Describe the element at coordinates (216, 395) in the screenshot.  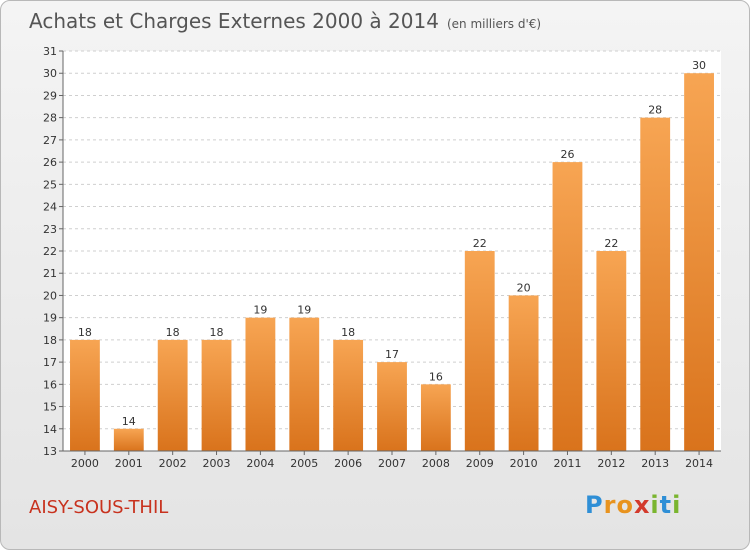
I see `bar-2003` at that location.